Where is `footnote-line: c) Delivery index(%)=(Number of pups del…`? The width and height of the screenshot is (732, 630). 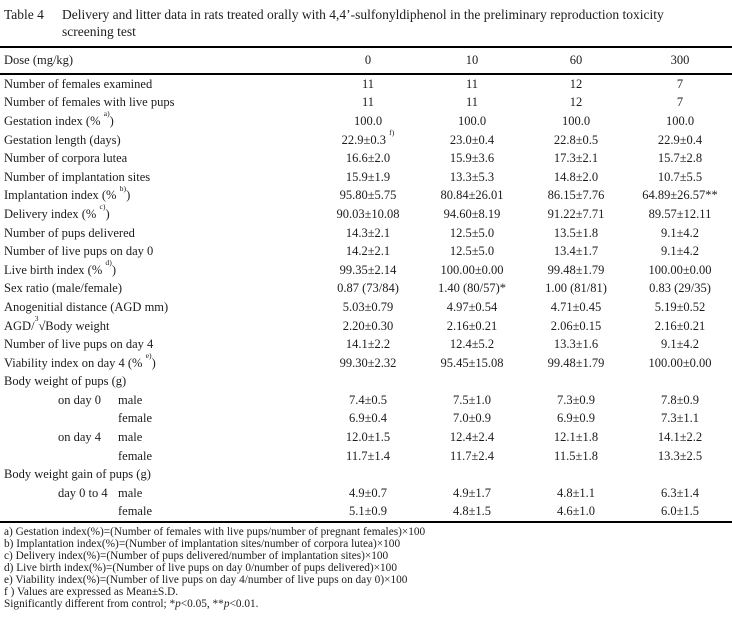 footnote-line: c) Delivery index(%)=(Number of pups del… is located at coordinates (196, 556).